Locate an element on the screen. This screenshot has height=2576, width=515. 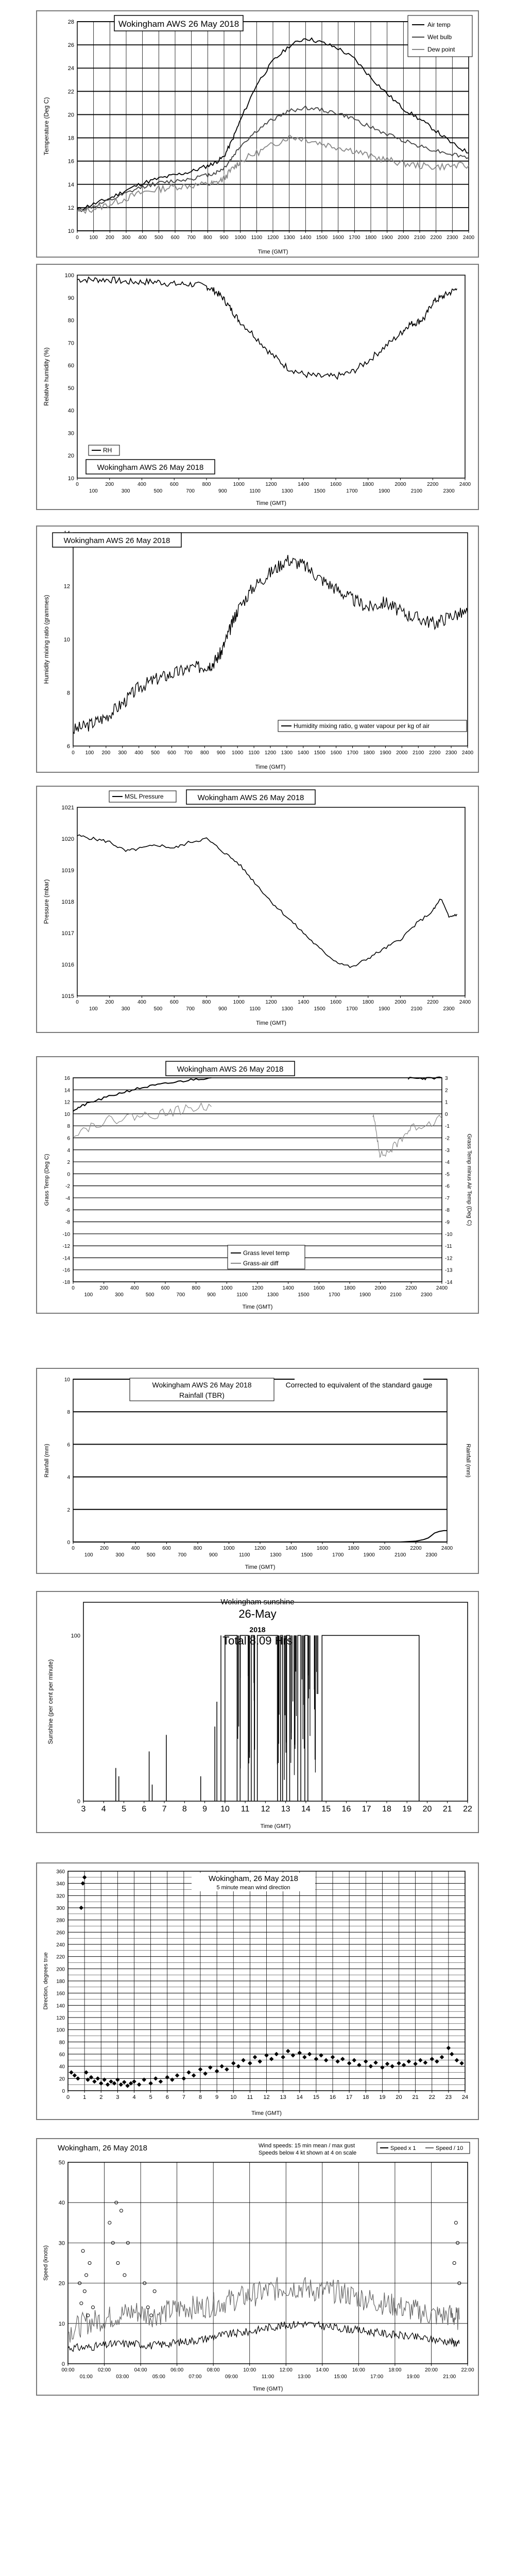
x-tick-label: 1 is located at coordinates (84, 2097).